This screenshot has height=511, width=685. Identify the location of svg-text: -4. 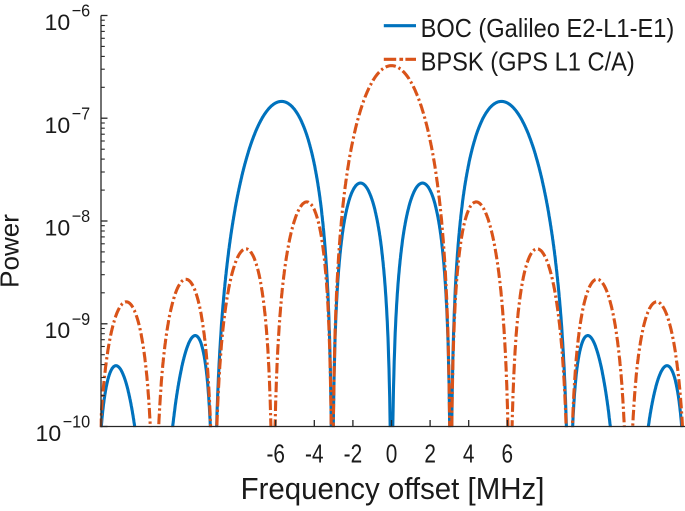
(314, 453).